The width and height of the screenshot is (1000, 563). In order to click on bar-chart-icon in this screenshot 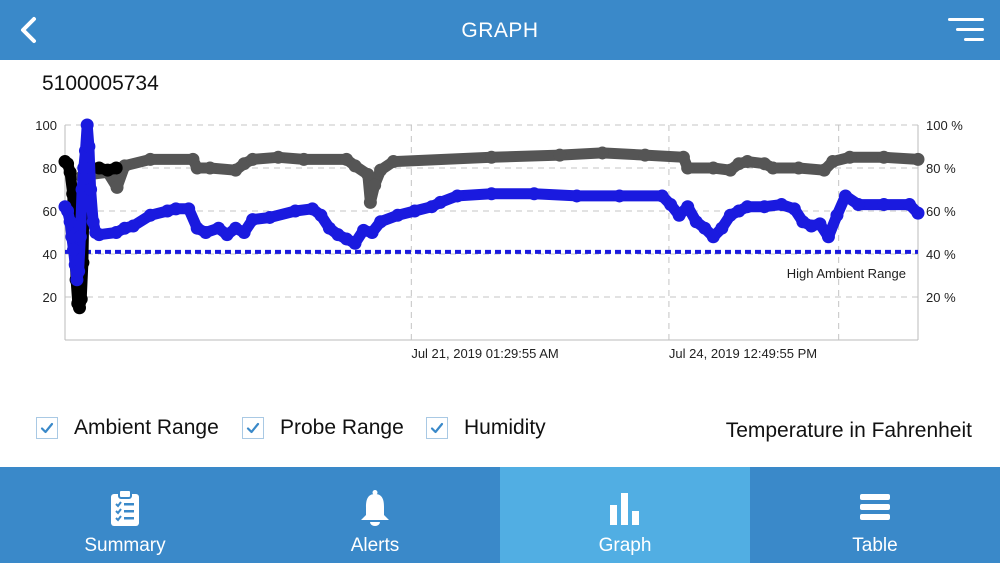, I will do `click(624, 509)`.